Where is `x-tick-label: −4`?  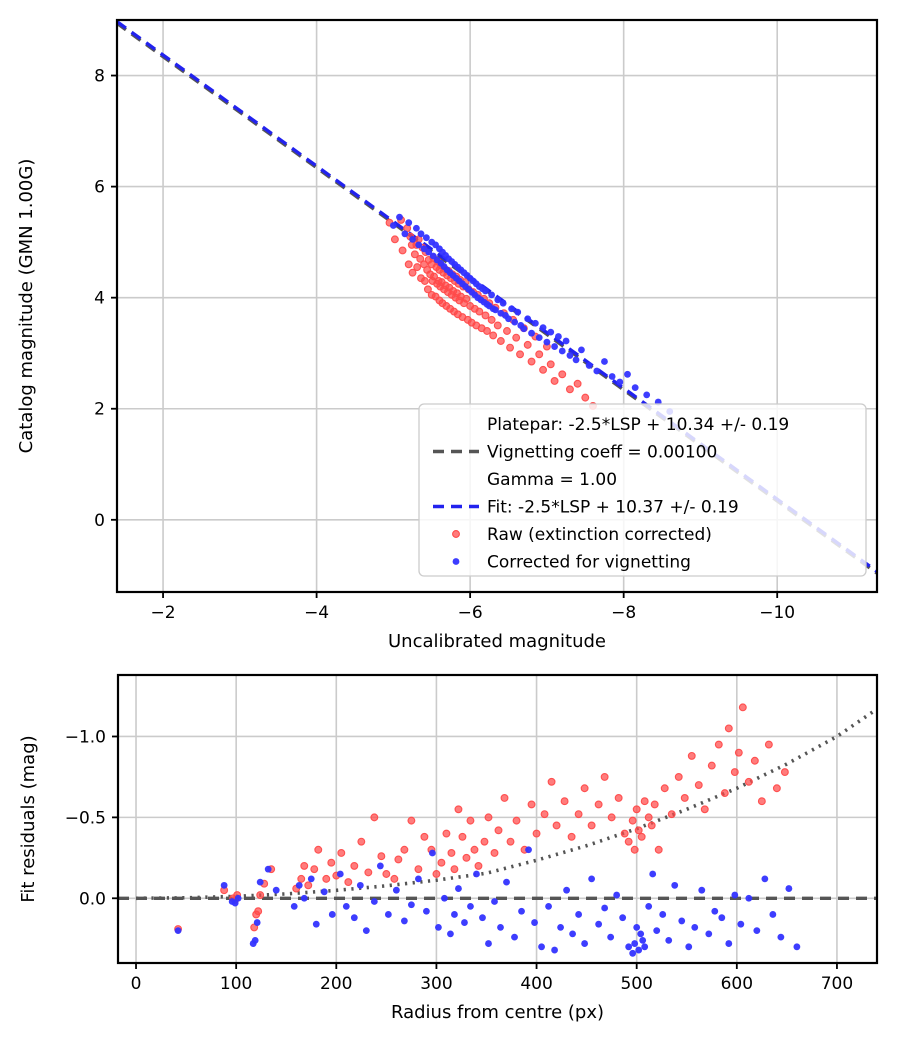 x-tick-label: −4 is located at coordinates (316, 613).